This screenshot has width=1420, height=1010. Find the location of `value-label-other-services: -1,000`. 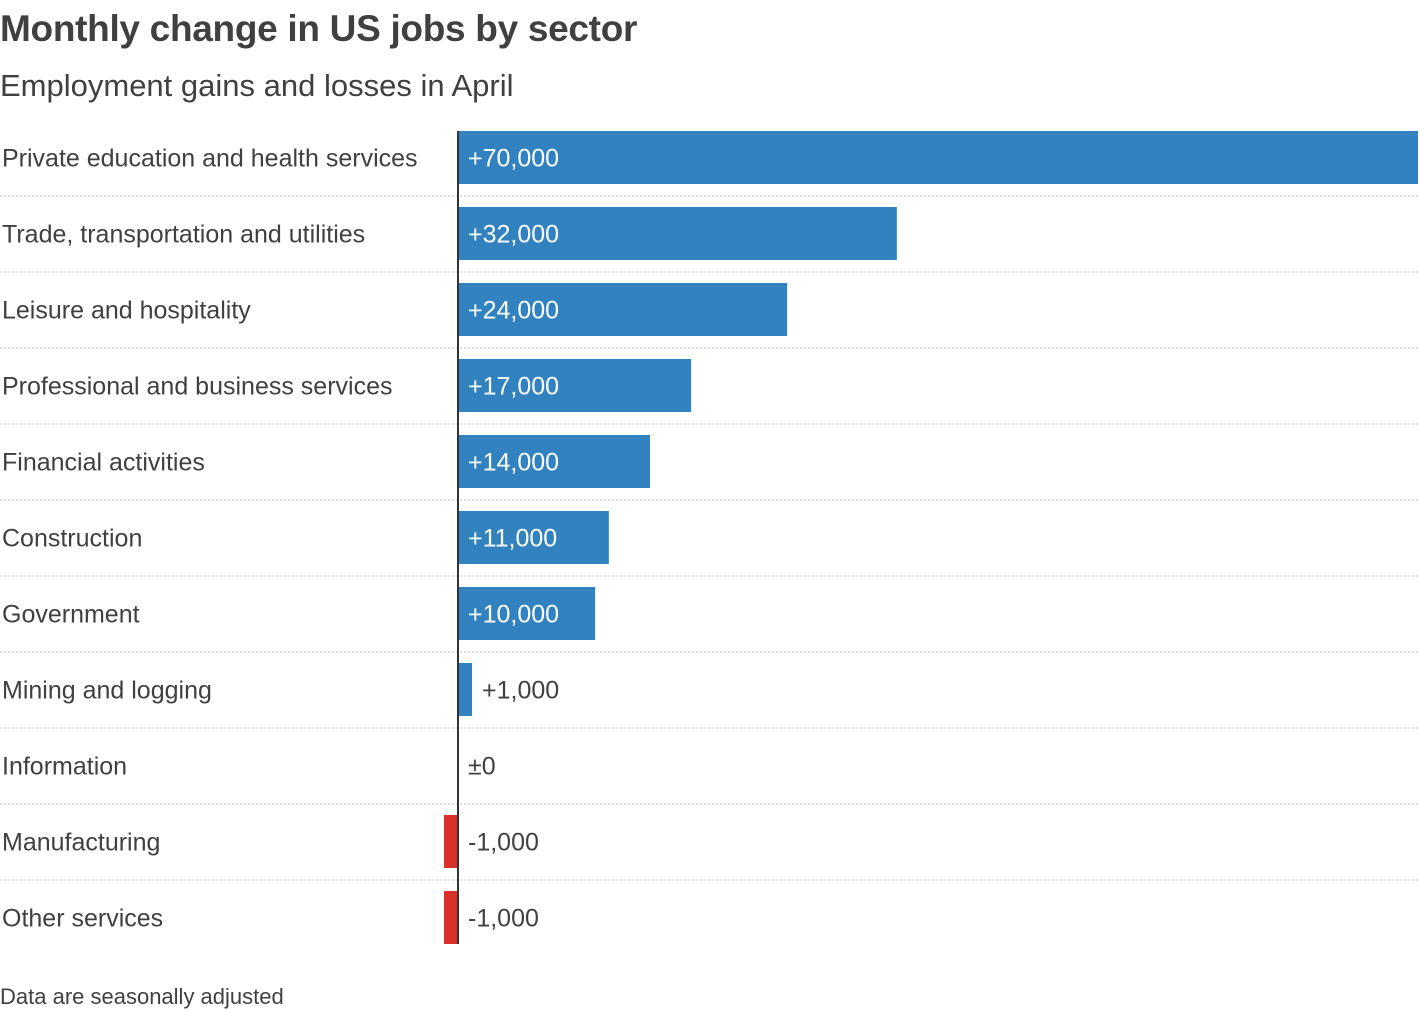

value-label-other-services: -1,000 is located at coordinates (503, 919).